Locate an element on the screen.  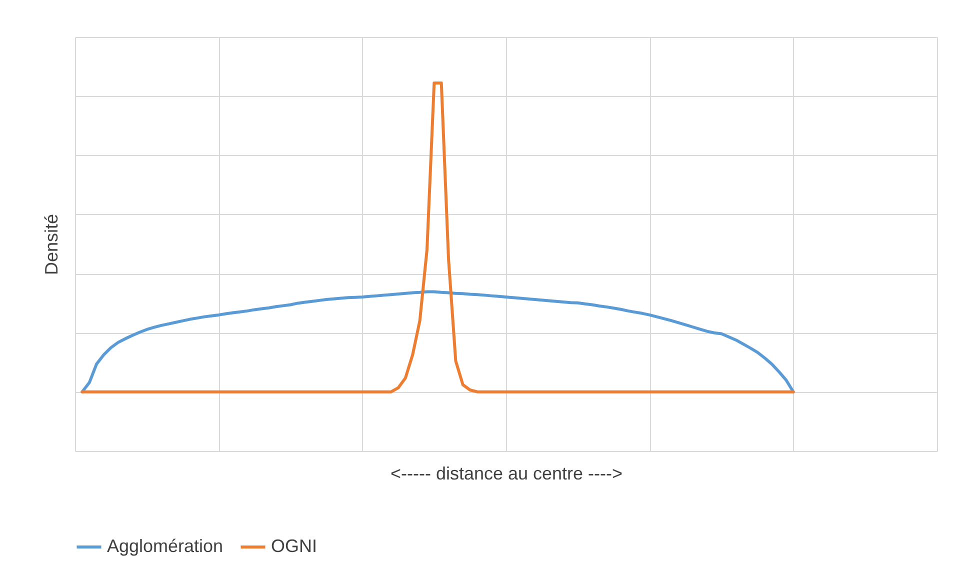
y-axis-title: Densité is located at coordinates (52, 245).